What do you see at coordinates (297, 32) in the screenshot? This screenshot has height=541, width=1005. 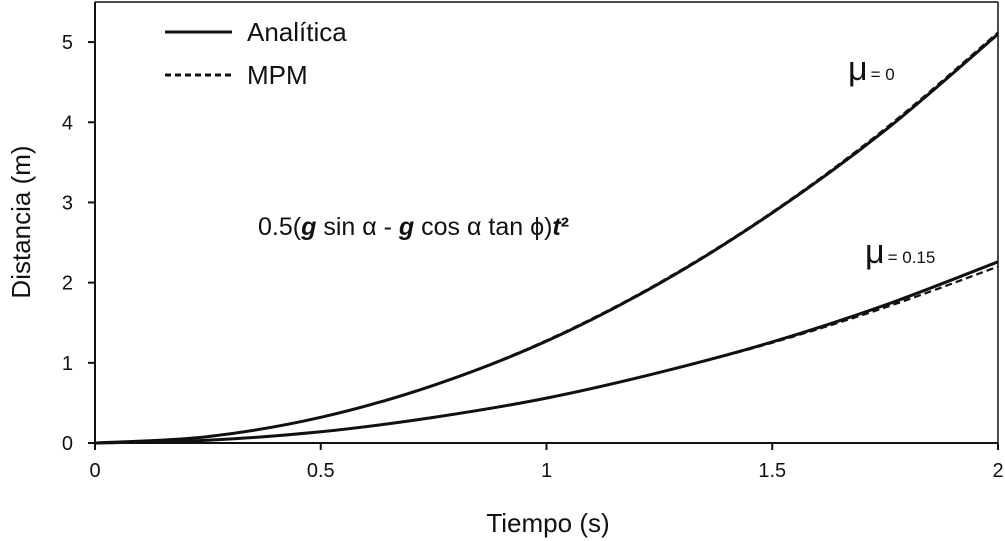 I see `legend-label-analitica: Analítica` at bounding box center [297, 32].